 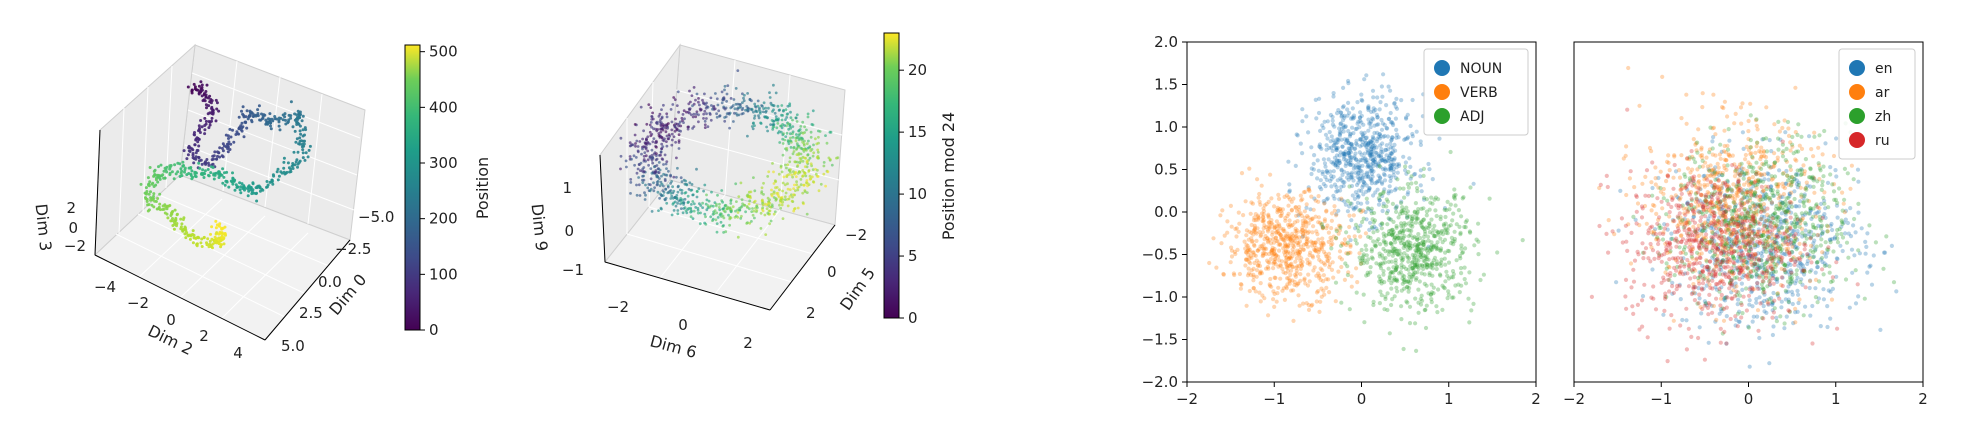 I want to click on y-tick-label: −0.5, so click(x=1160, y=255).